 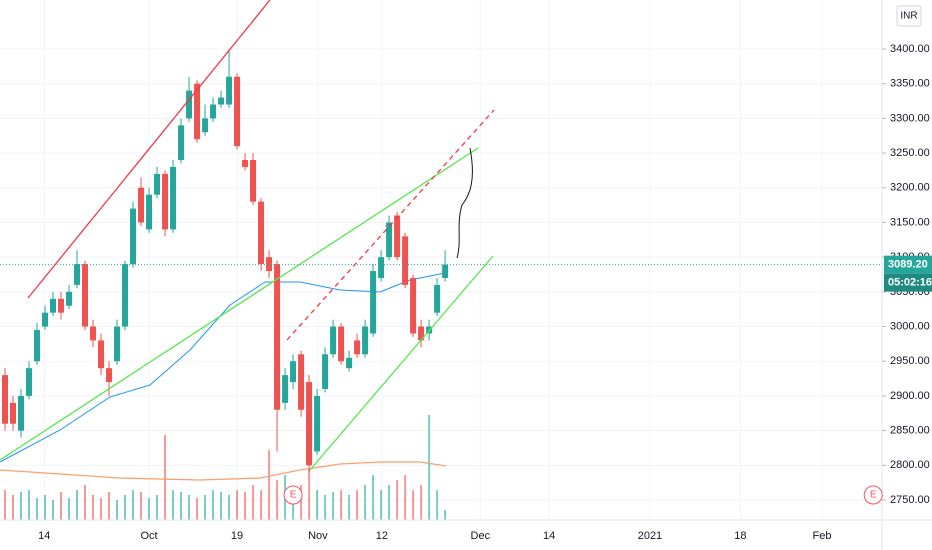 What do you see at coordinates (910, 500) in the screenshot?
I see `y-tick-label: 2750.00` at bounding box center [910, 500].